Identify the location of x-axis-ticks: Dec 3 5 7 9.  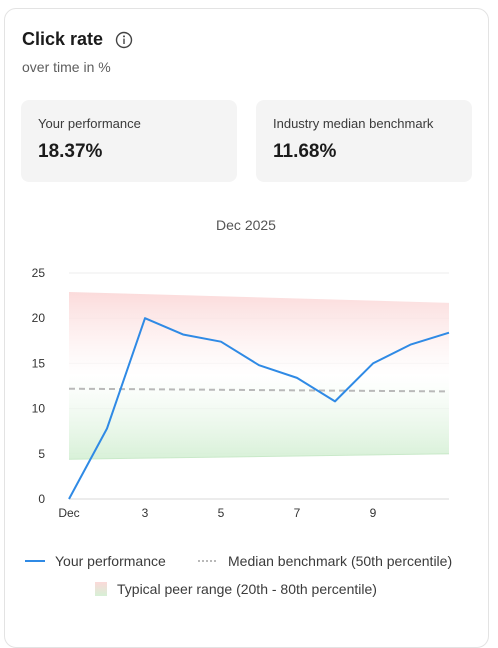
(217, 513).